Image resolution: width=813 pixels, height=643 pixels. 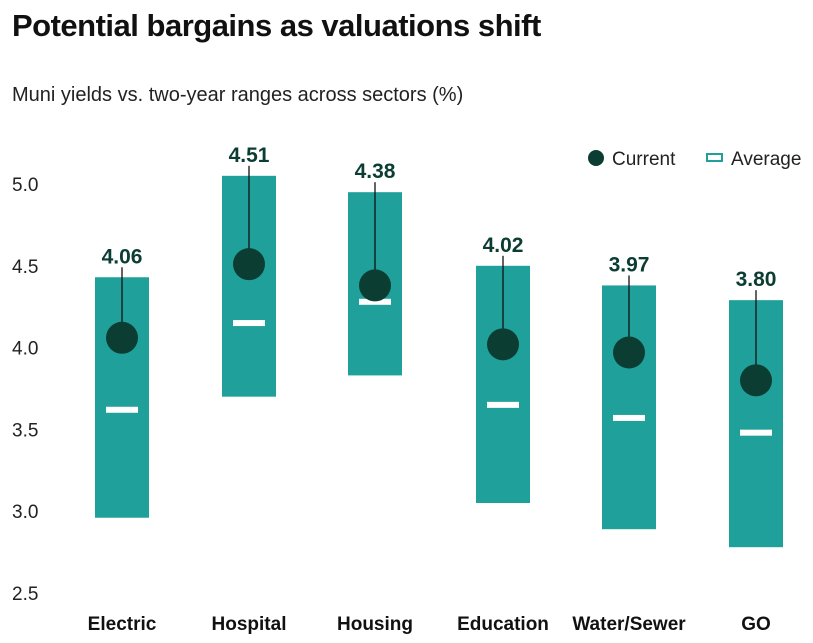 I want to click on category-label: Education, so click(x=503, y=624).